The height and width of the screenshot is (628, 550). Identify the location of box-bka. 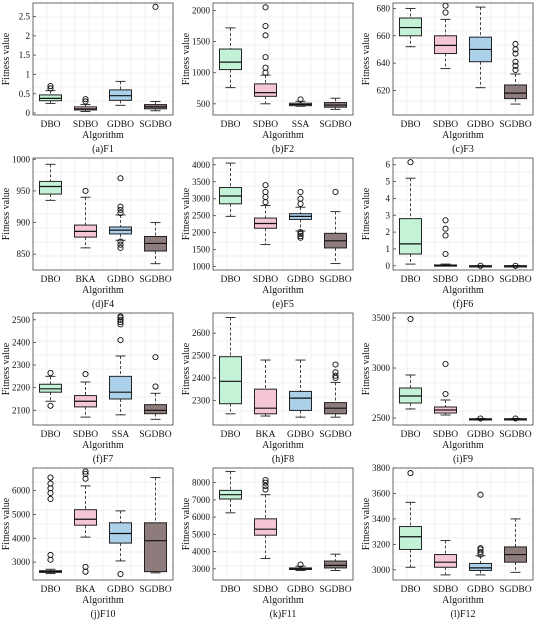
(85, 521).